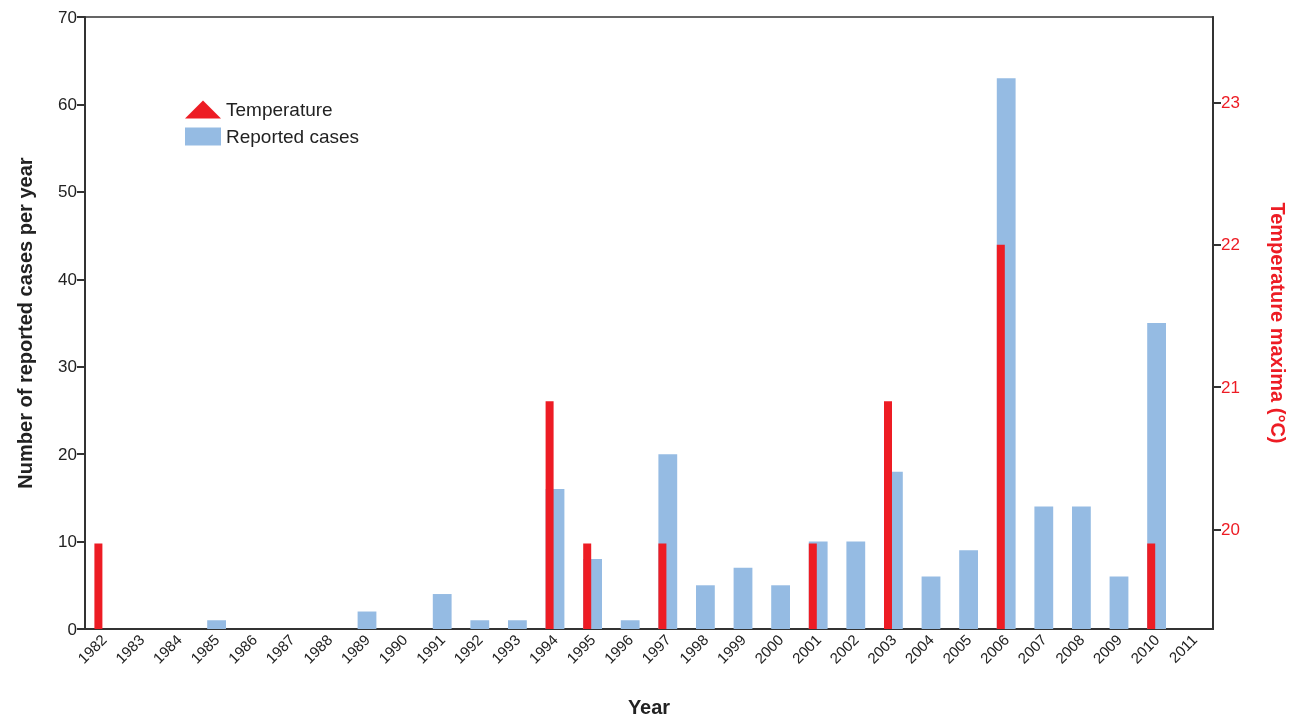 The width and height of the screenshot is (1300, 722). Describe the element at coordinates (67, 104) in the screenshot. I see `y-tick-label: 60` at that location.